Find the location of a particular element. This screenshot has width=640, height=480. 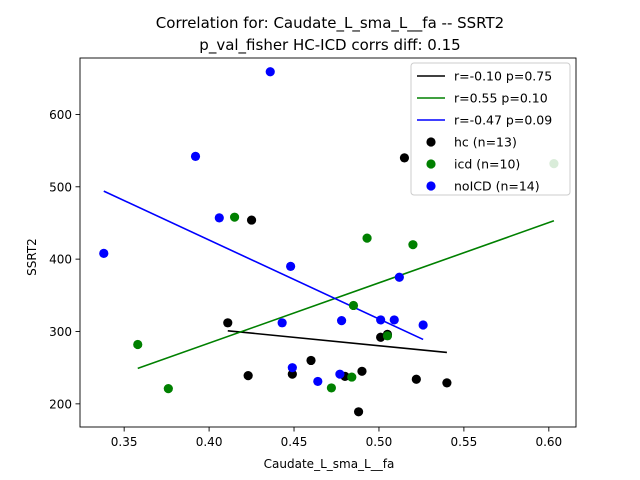

legend-label-line-2: r=-0.47 p=0.09 is located at coordinates (503, 120).